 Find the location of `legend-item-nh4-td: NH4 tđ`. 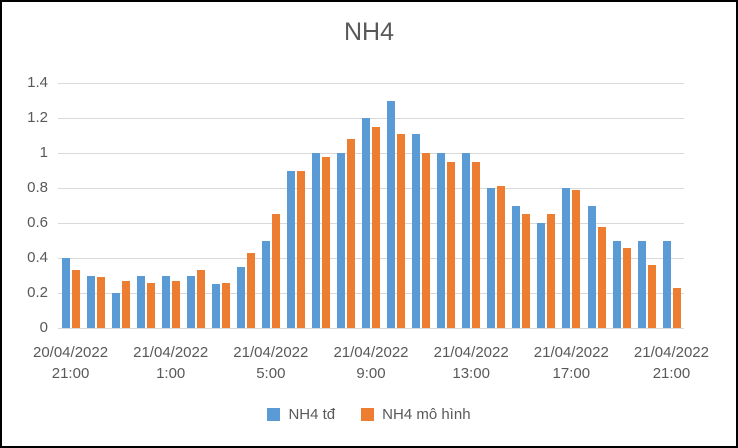

legend-item-nh4-td: NH4 tđ is located at coordinates (301, 414).